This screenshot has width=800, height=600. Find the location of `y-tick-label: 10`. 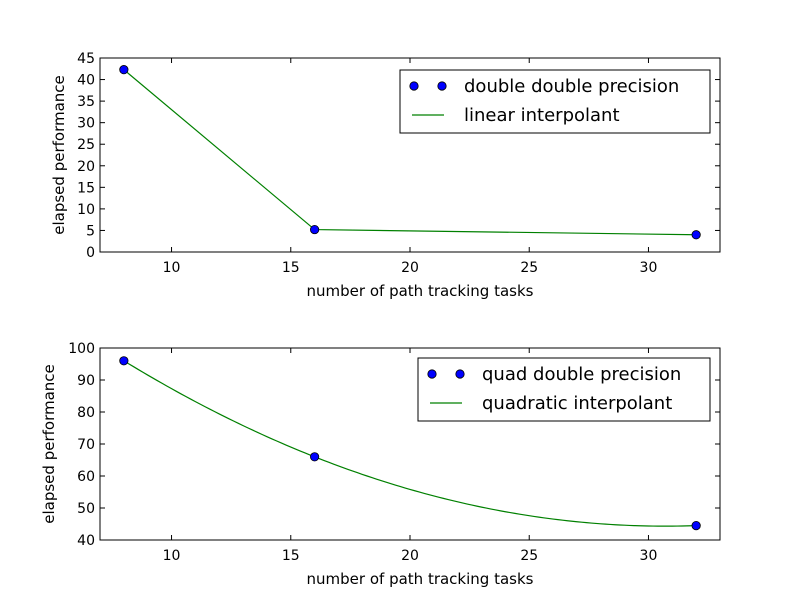

y-tick-label: 10 is located at coordinates (86, 210).